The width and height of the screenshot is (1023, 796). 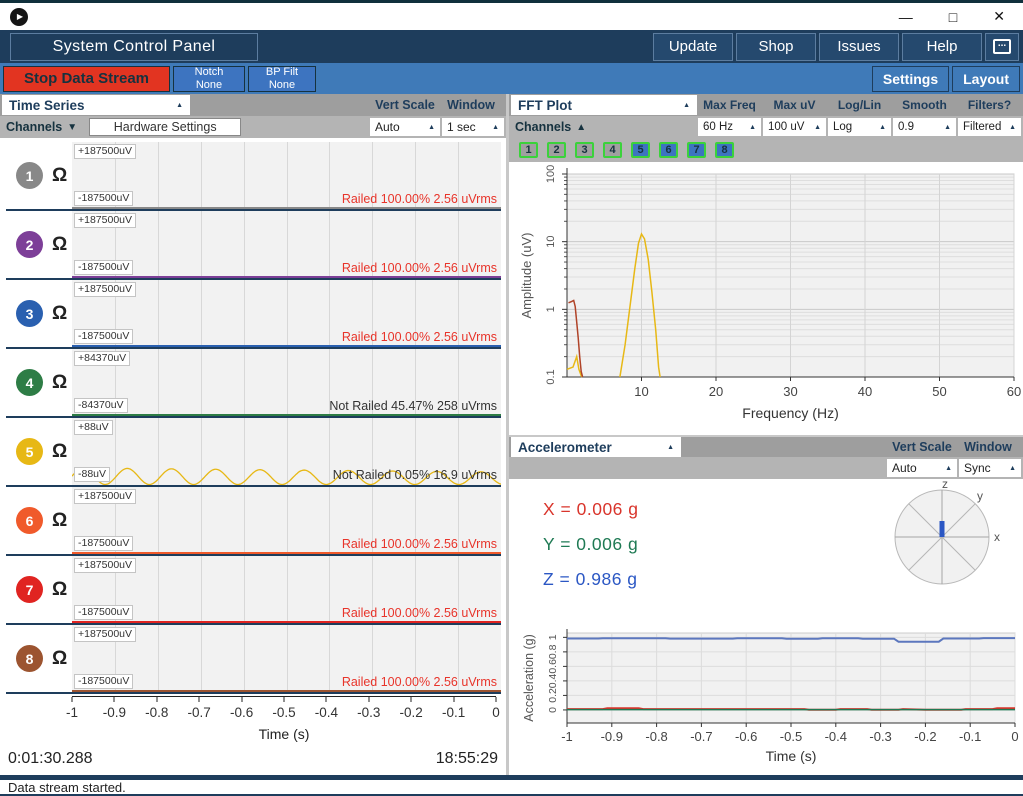 I want to click on svg-text: -0.7, so click(x=701, y=736).